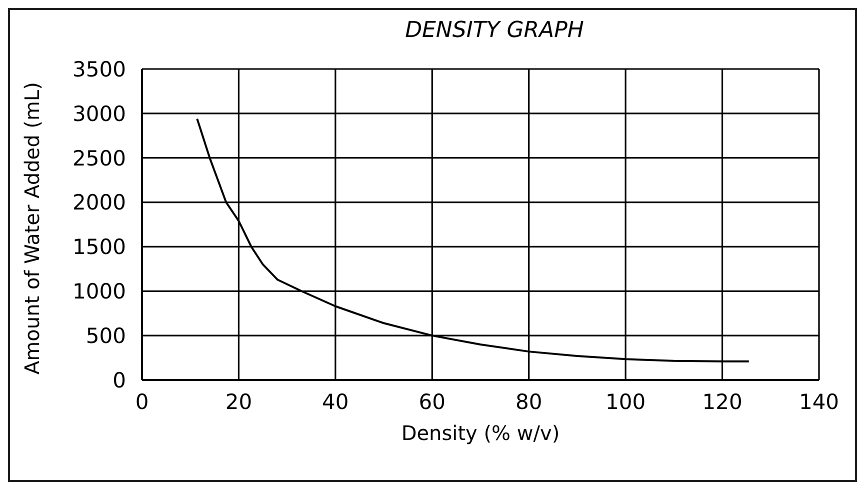 This screenshot has height=492, width=867. What do you see at coordinates (142, 402) in the screenshot?
I see `x-tick-label: 0` at bounding box center [142, 402].